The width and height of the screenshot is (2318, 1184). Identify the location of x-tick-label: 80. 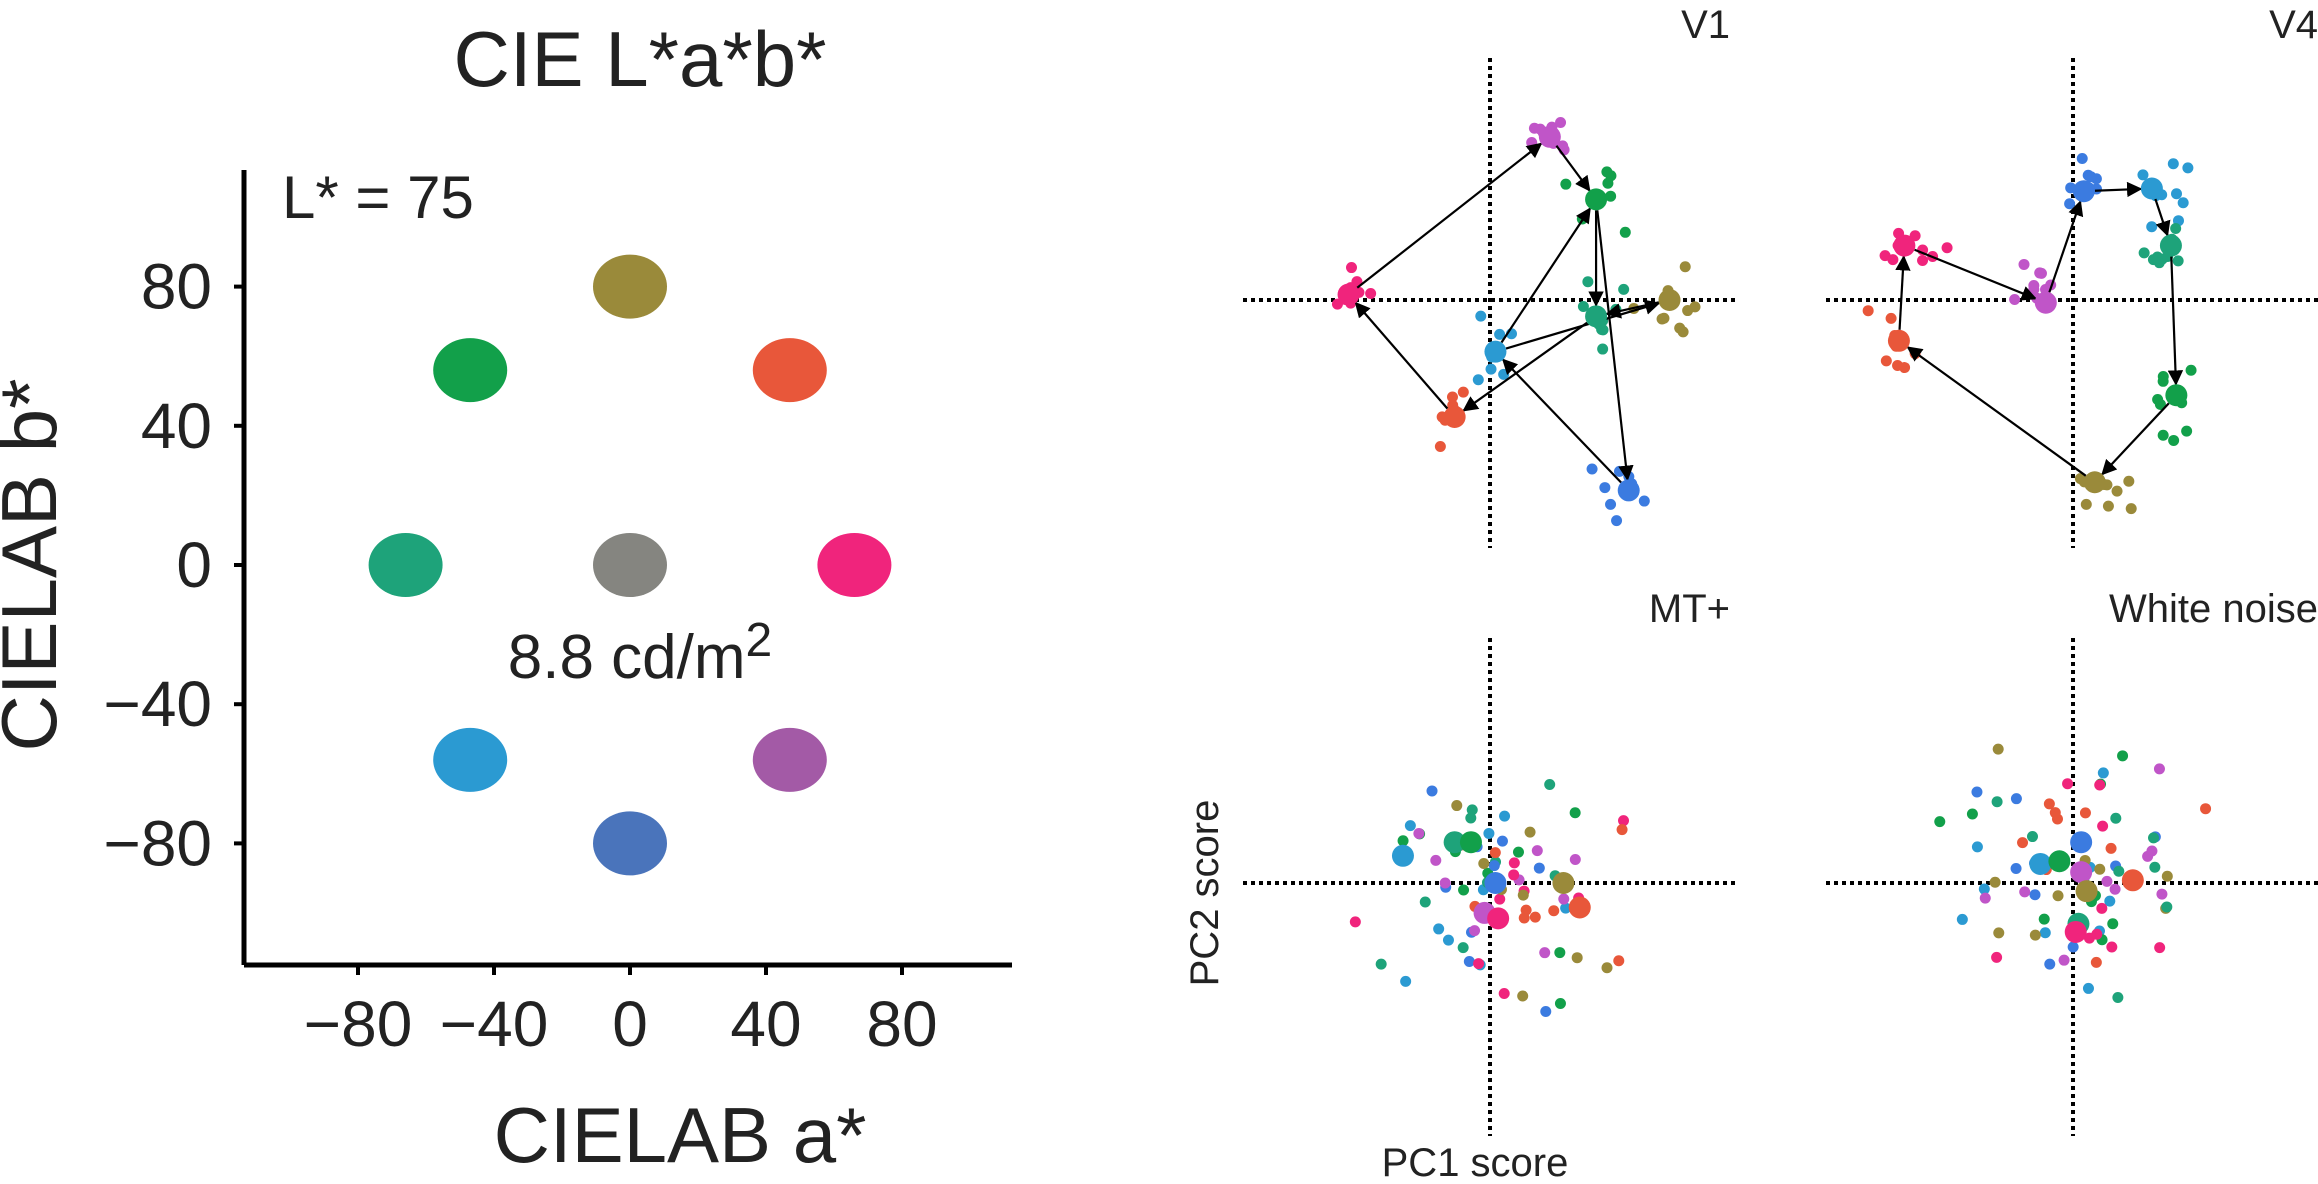
(901, 1024).